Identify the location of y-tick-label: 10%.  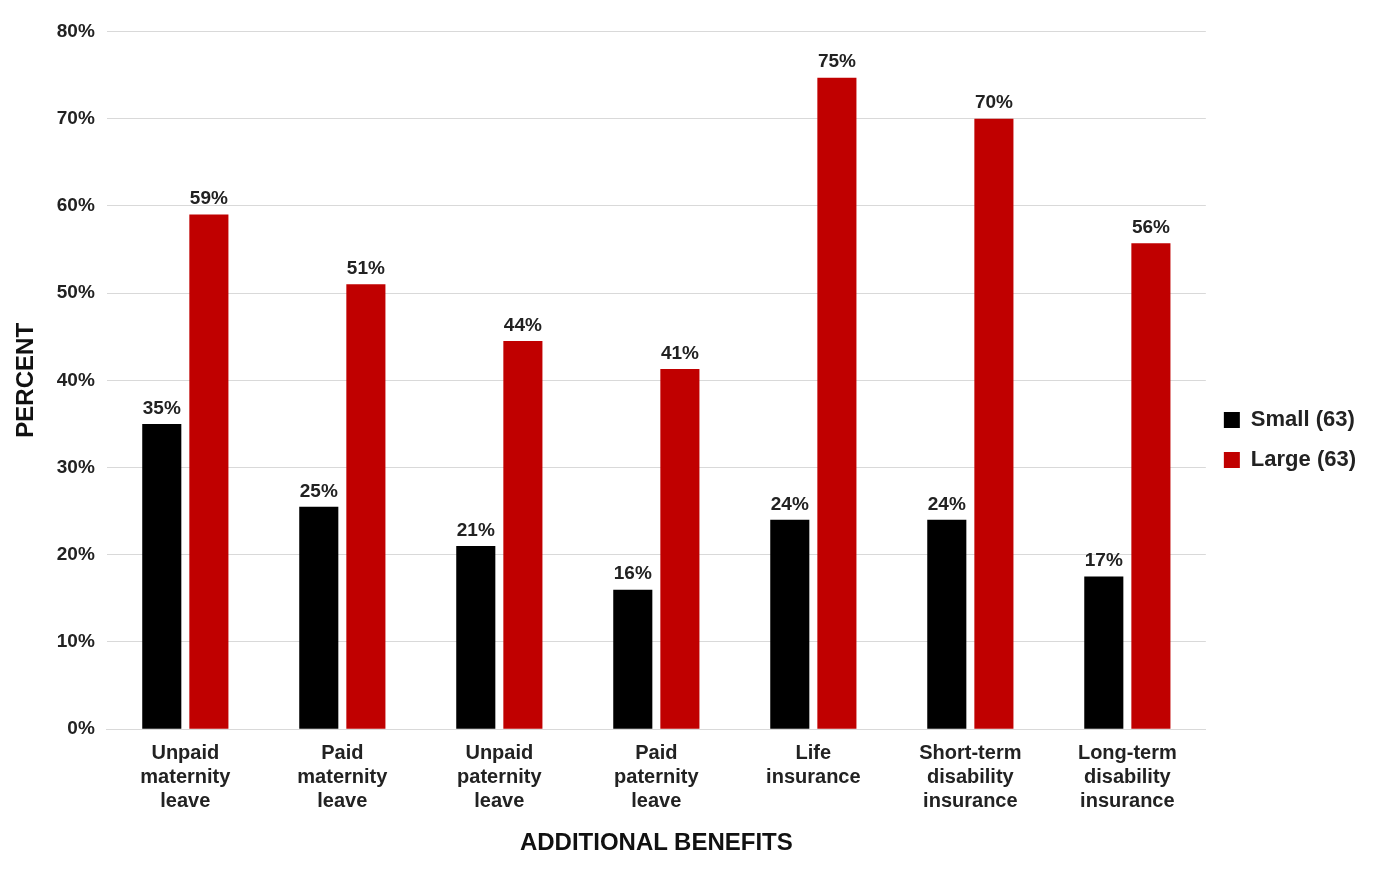
(75, 641).